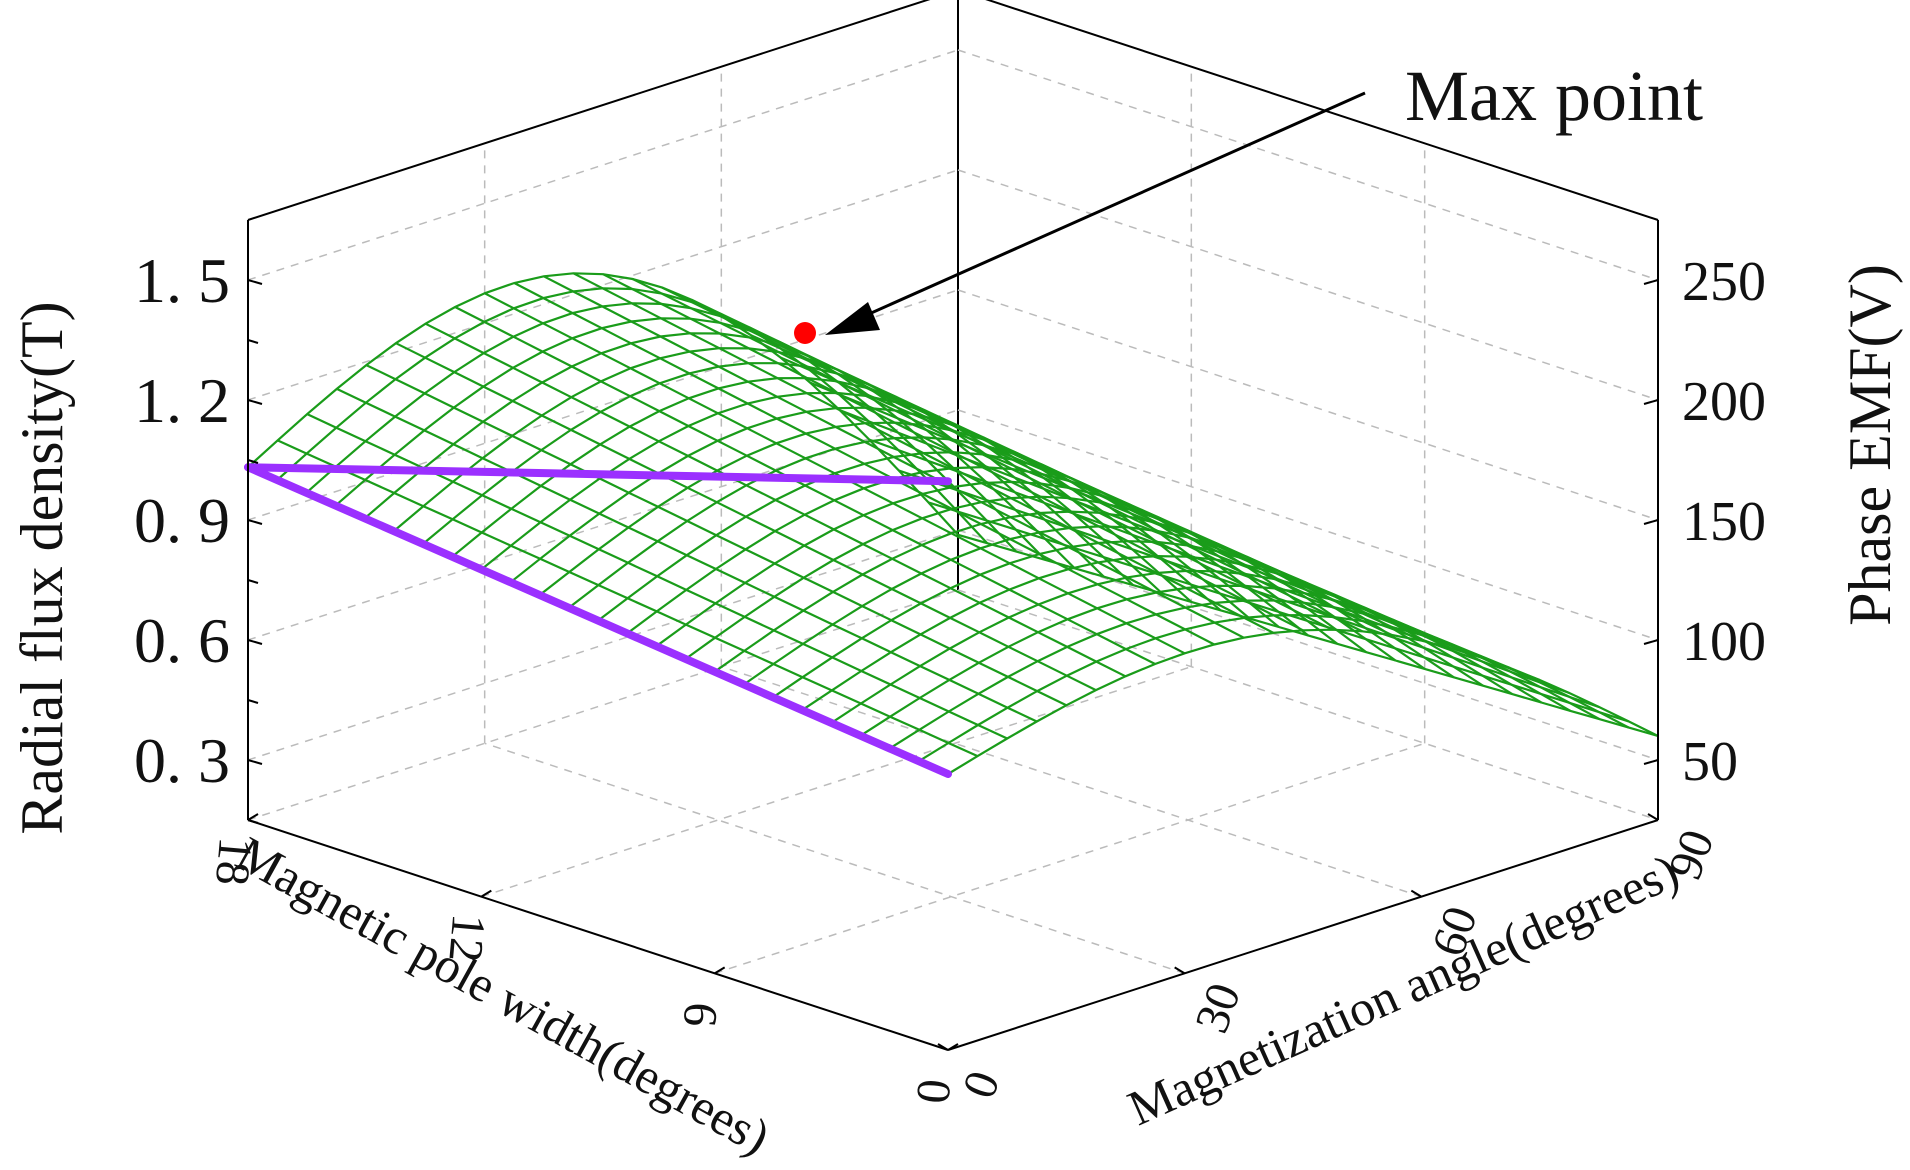 The image size is (1910, 1170). Describe the element at coordinates (182, 520) in the screenshot. I see `left-axis-tick-label: 0. 9` at that location.